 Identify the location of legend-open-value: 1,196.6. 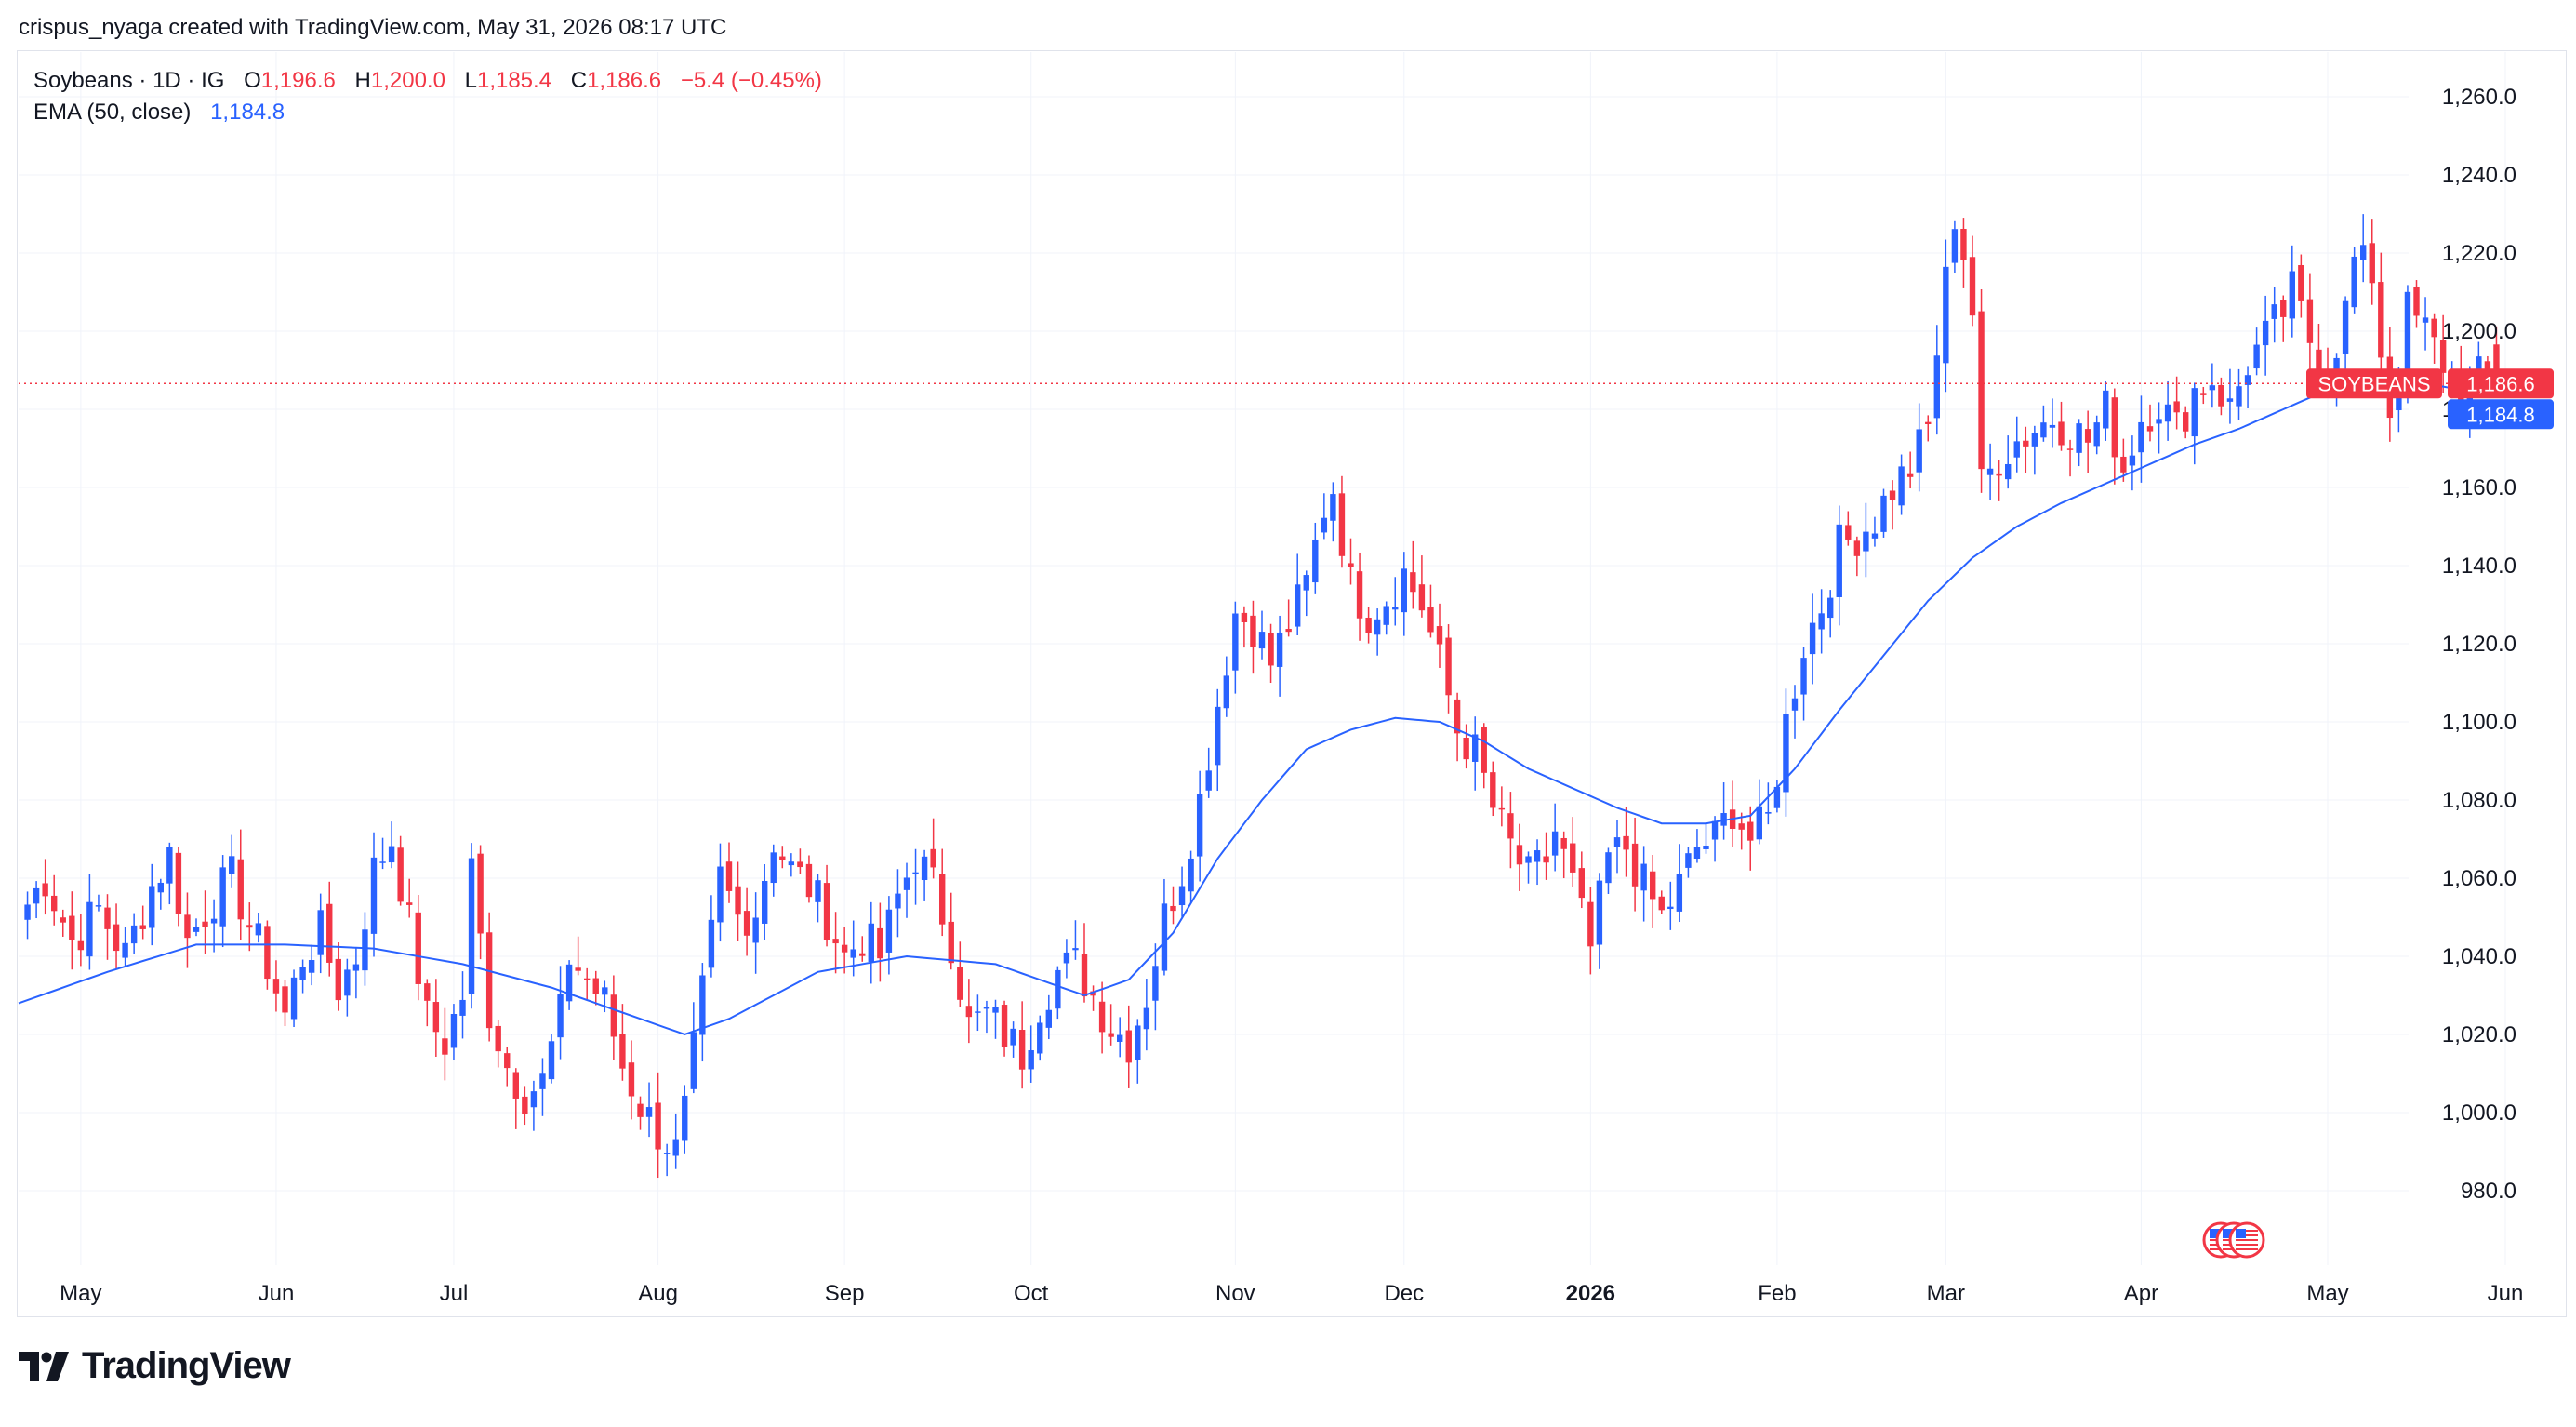
(298, 80).